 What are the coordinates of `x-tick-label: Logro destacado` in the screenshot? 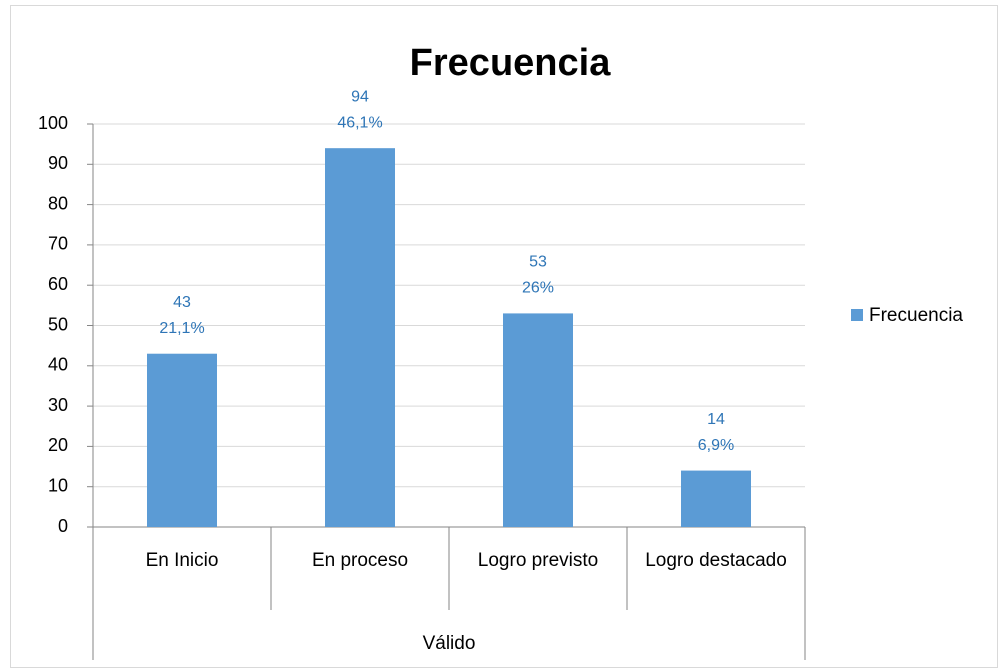 It's located at (716, 560).